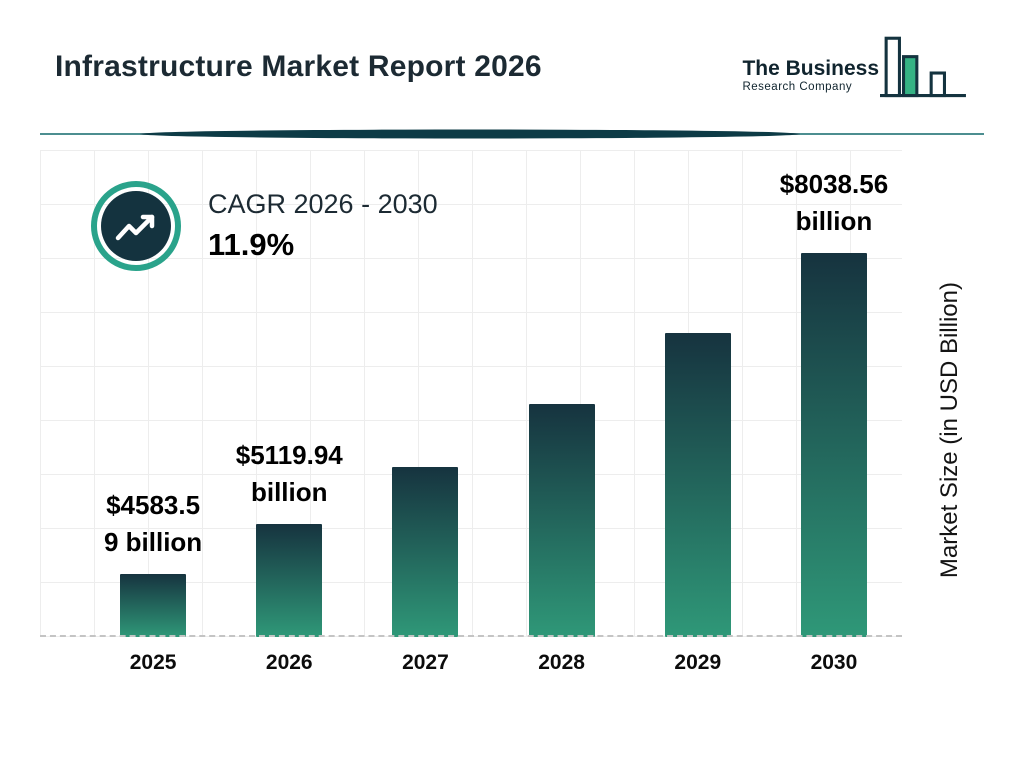 The width and height of the screenshot is (1024, 768). Describe the element at coordinates (949, 430) in the screenshot. I see `y-axis-label: Market Size (in USD Billion)` at that location.